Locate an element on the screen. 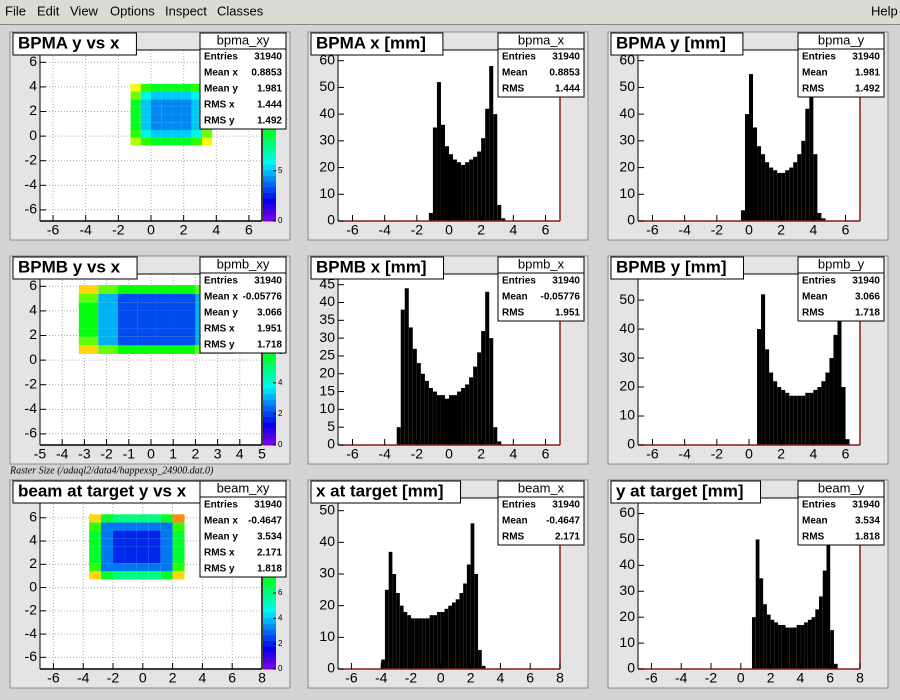 Image resolution: width=900 pixels, height=700 pixels. x-tick-label: 0 is located at coordinates (151, 230).